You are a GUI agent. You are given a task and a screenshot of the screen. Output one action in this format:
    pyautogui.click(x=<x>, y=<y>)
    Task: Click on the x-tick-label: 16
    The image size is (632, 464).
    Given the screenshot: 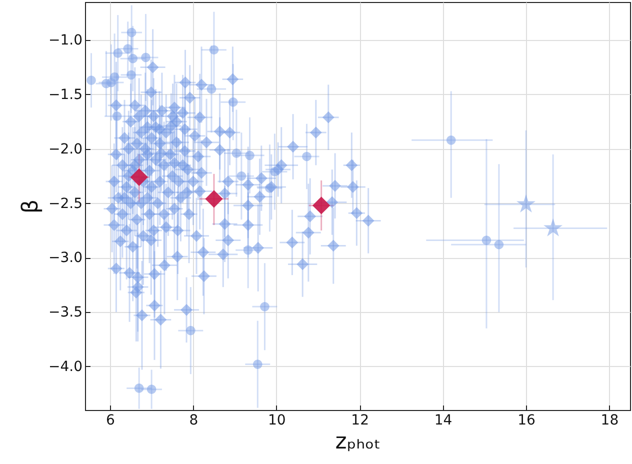 What is the action you would take?
    pyautogui.click(x=527, y=420)
    